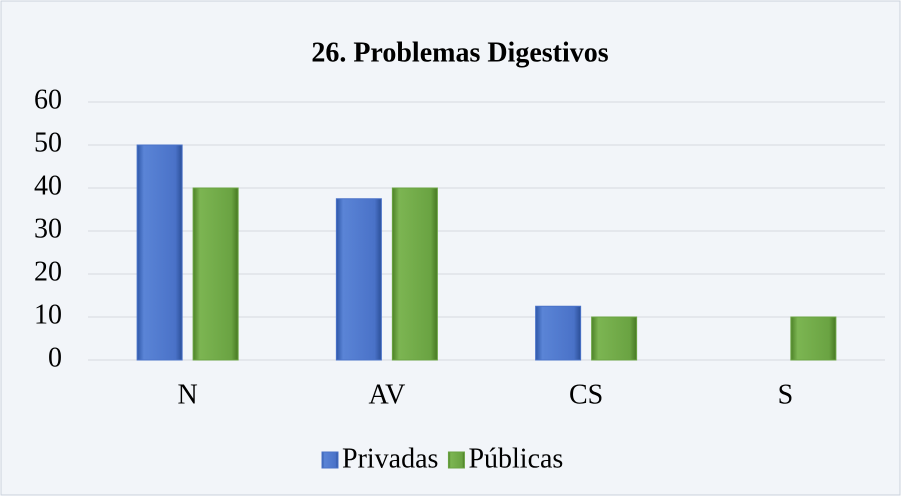 The height and width of the screenshot is (496, 901). What do you see at coordinates (386, 394) in the screenshot?
I see `x-tick-label: AV` at bounding box center [386, 394].